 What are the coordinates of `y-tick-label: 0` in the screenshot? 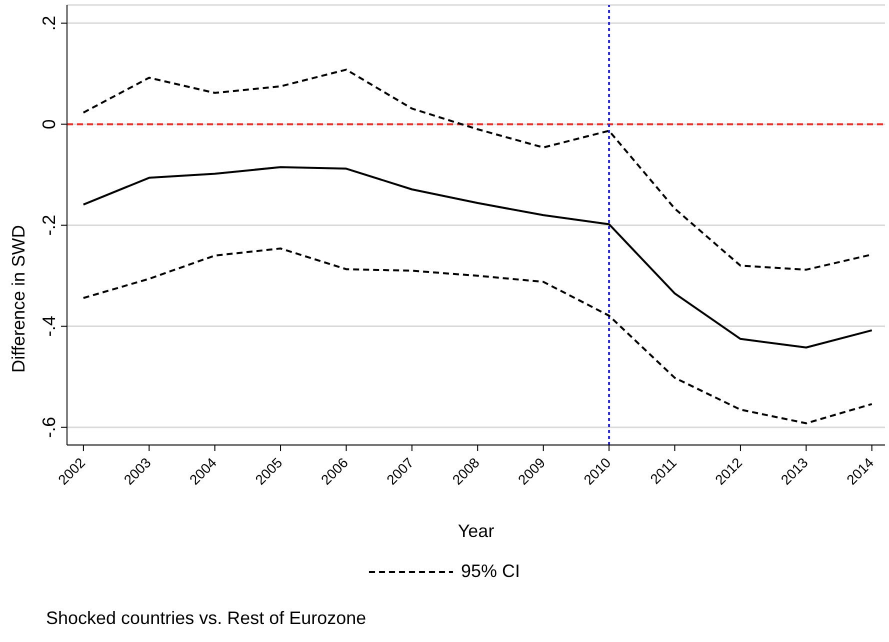 It's located at (49, 124).